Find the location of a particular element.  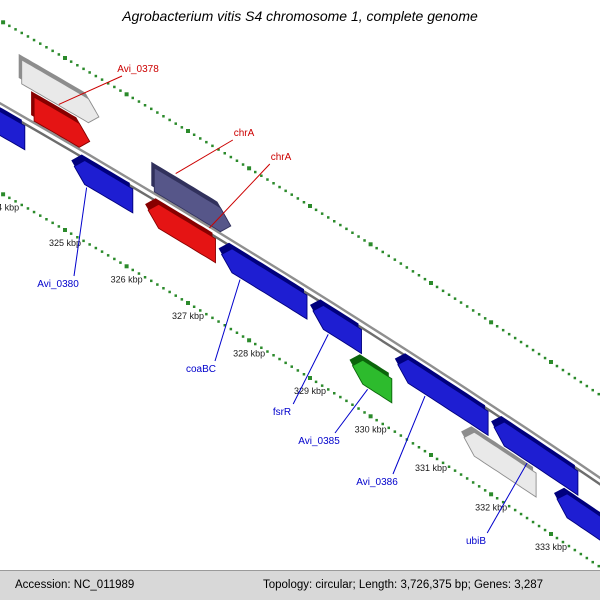

scale-tick-label: 329 kbp is located at coordinates (310, 391).